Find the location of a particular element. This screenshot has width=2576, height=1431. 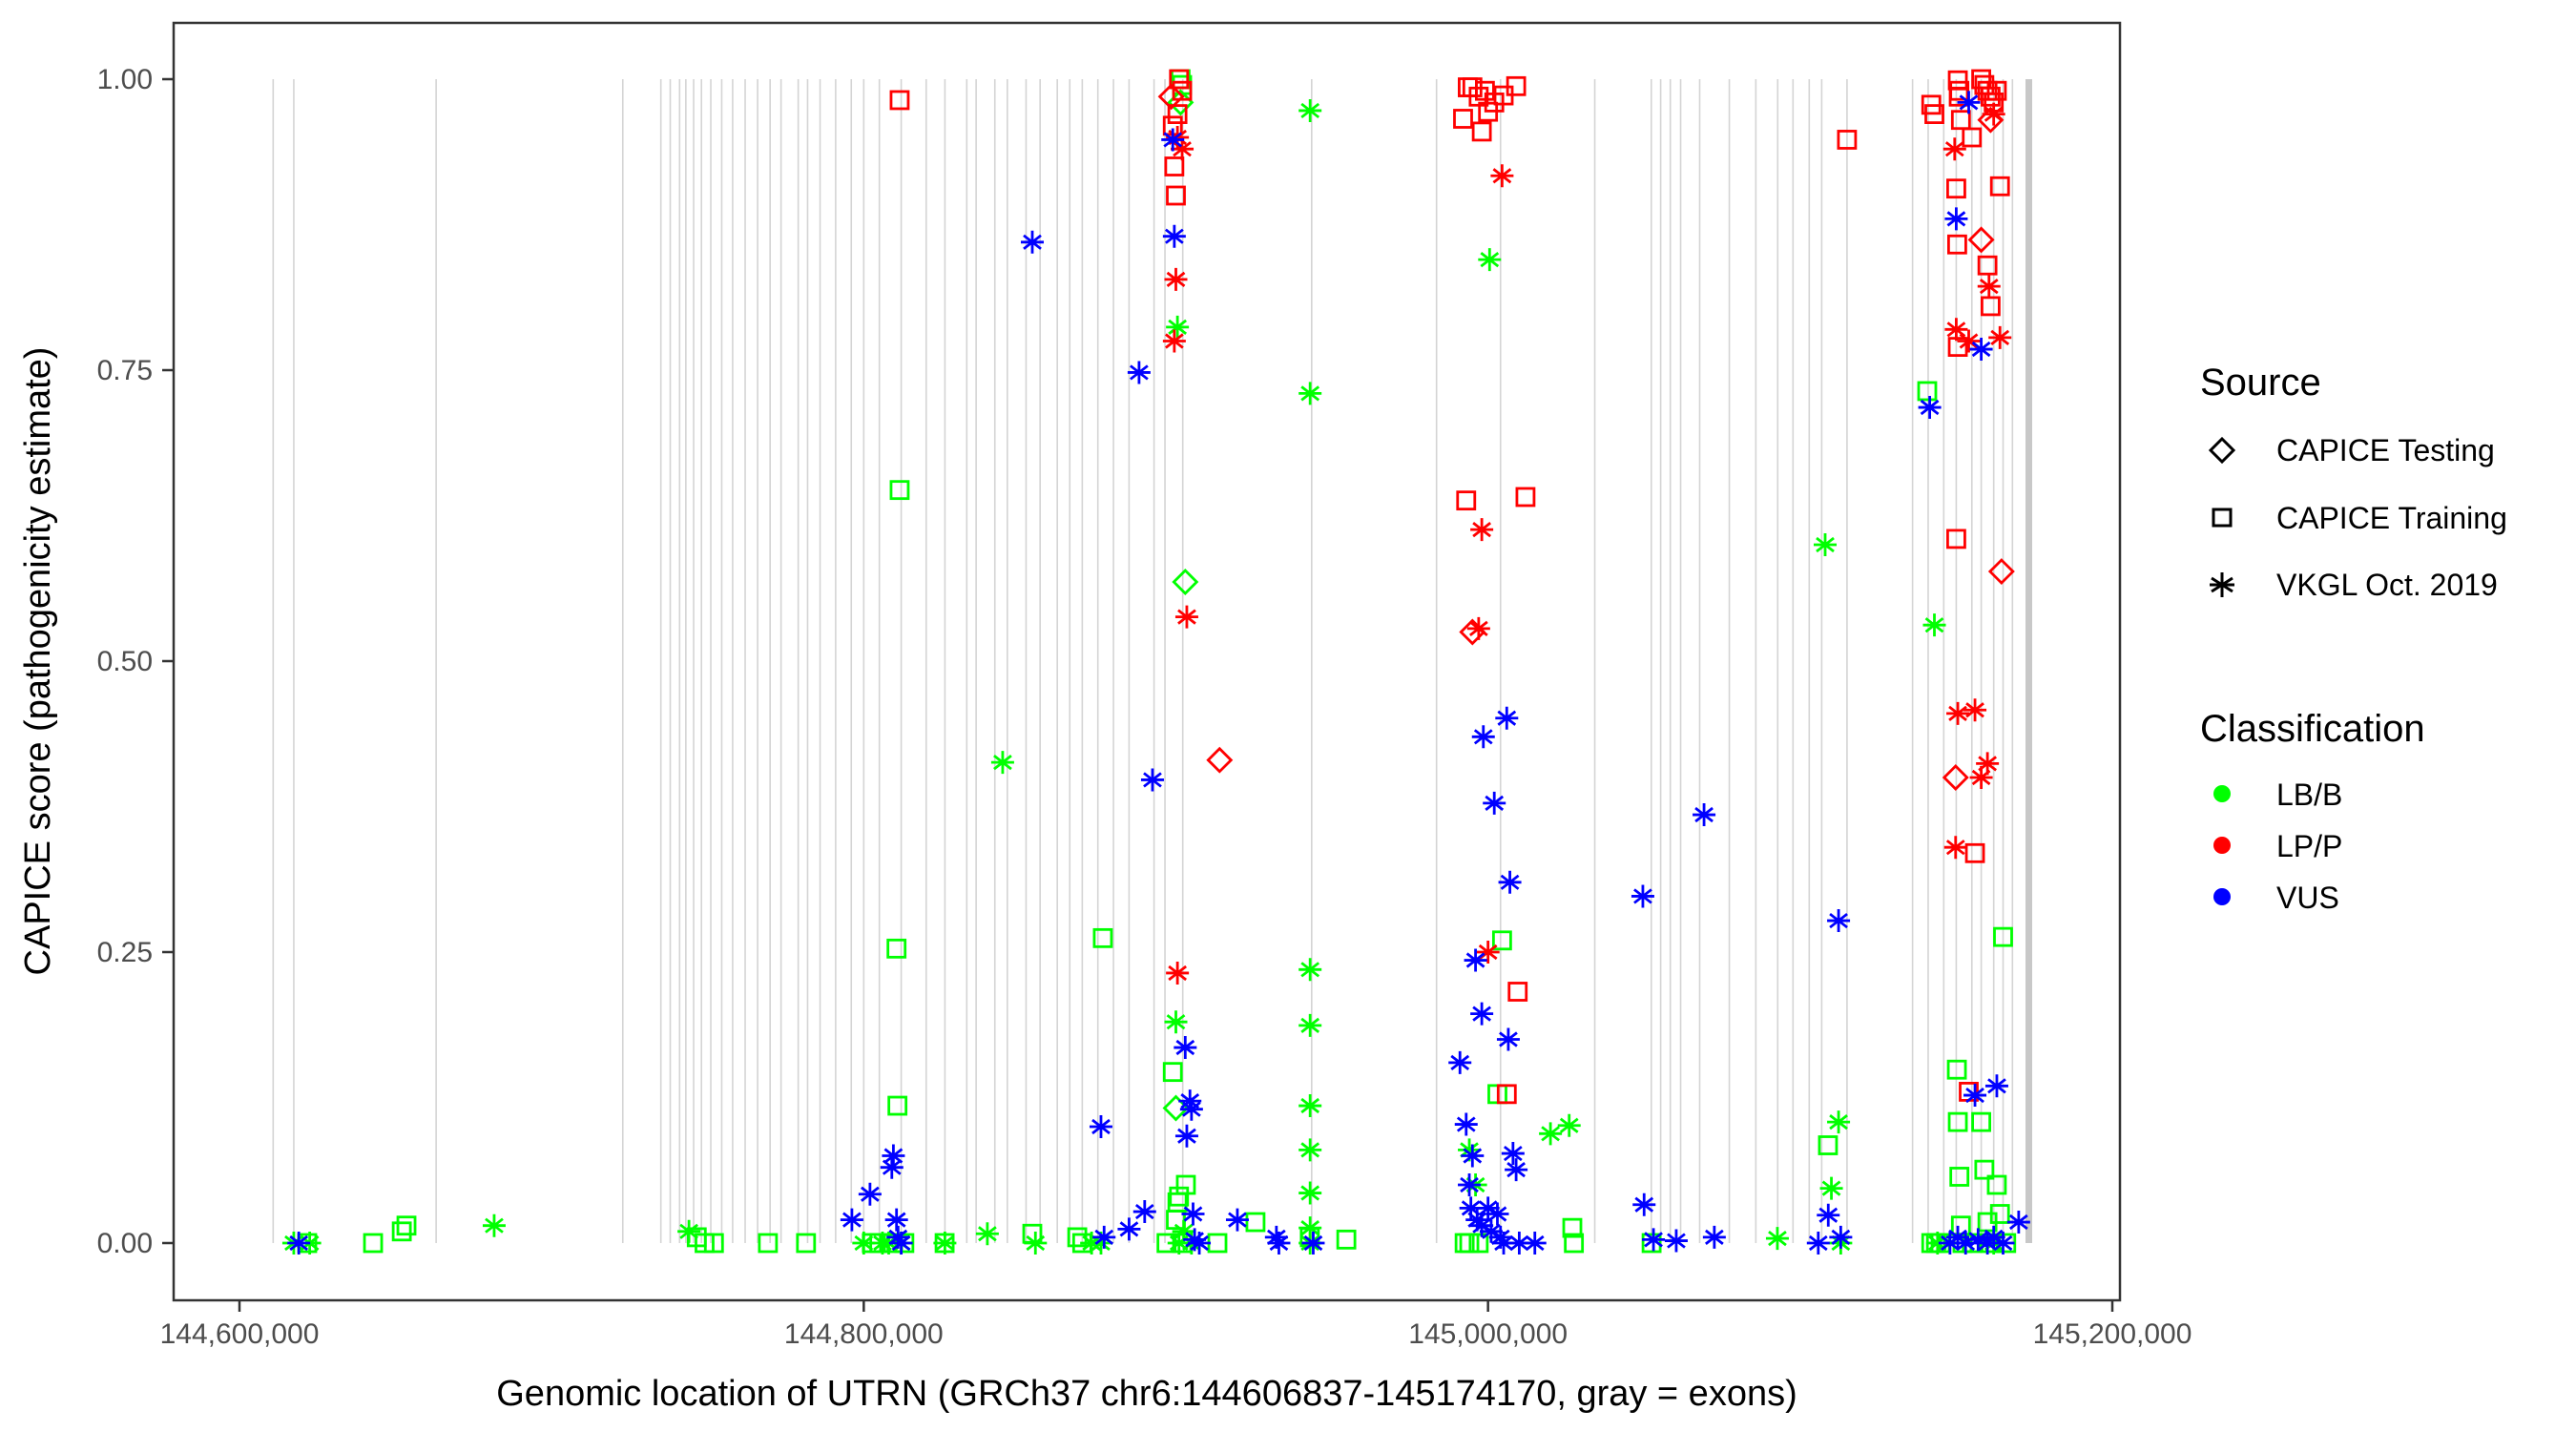

y-axis-title: CAPICE score (pathogenicity estimate) is located at coordinates (38, 661).